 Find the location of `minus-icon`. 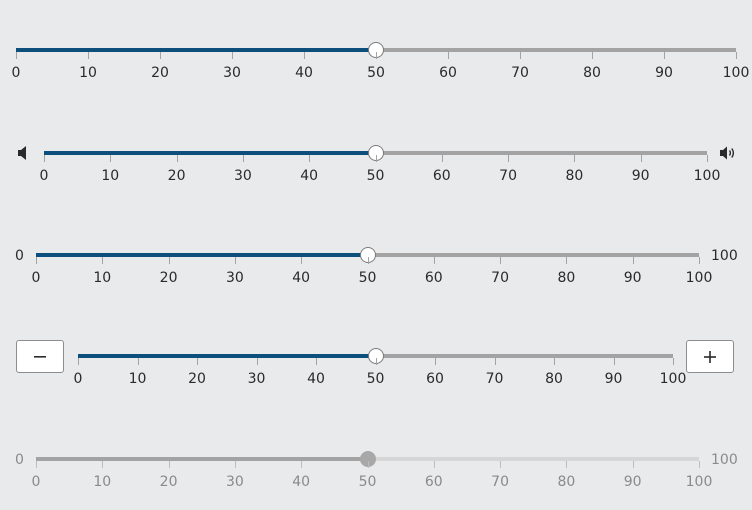

minus-icon is located at coordinates (40, 357).